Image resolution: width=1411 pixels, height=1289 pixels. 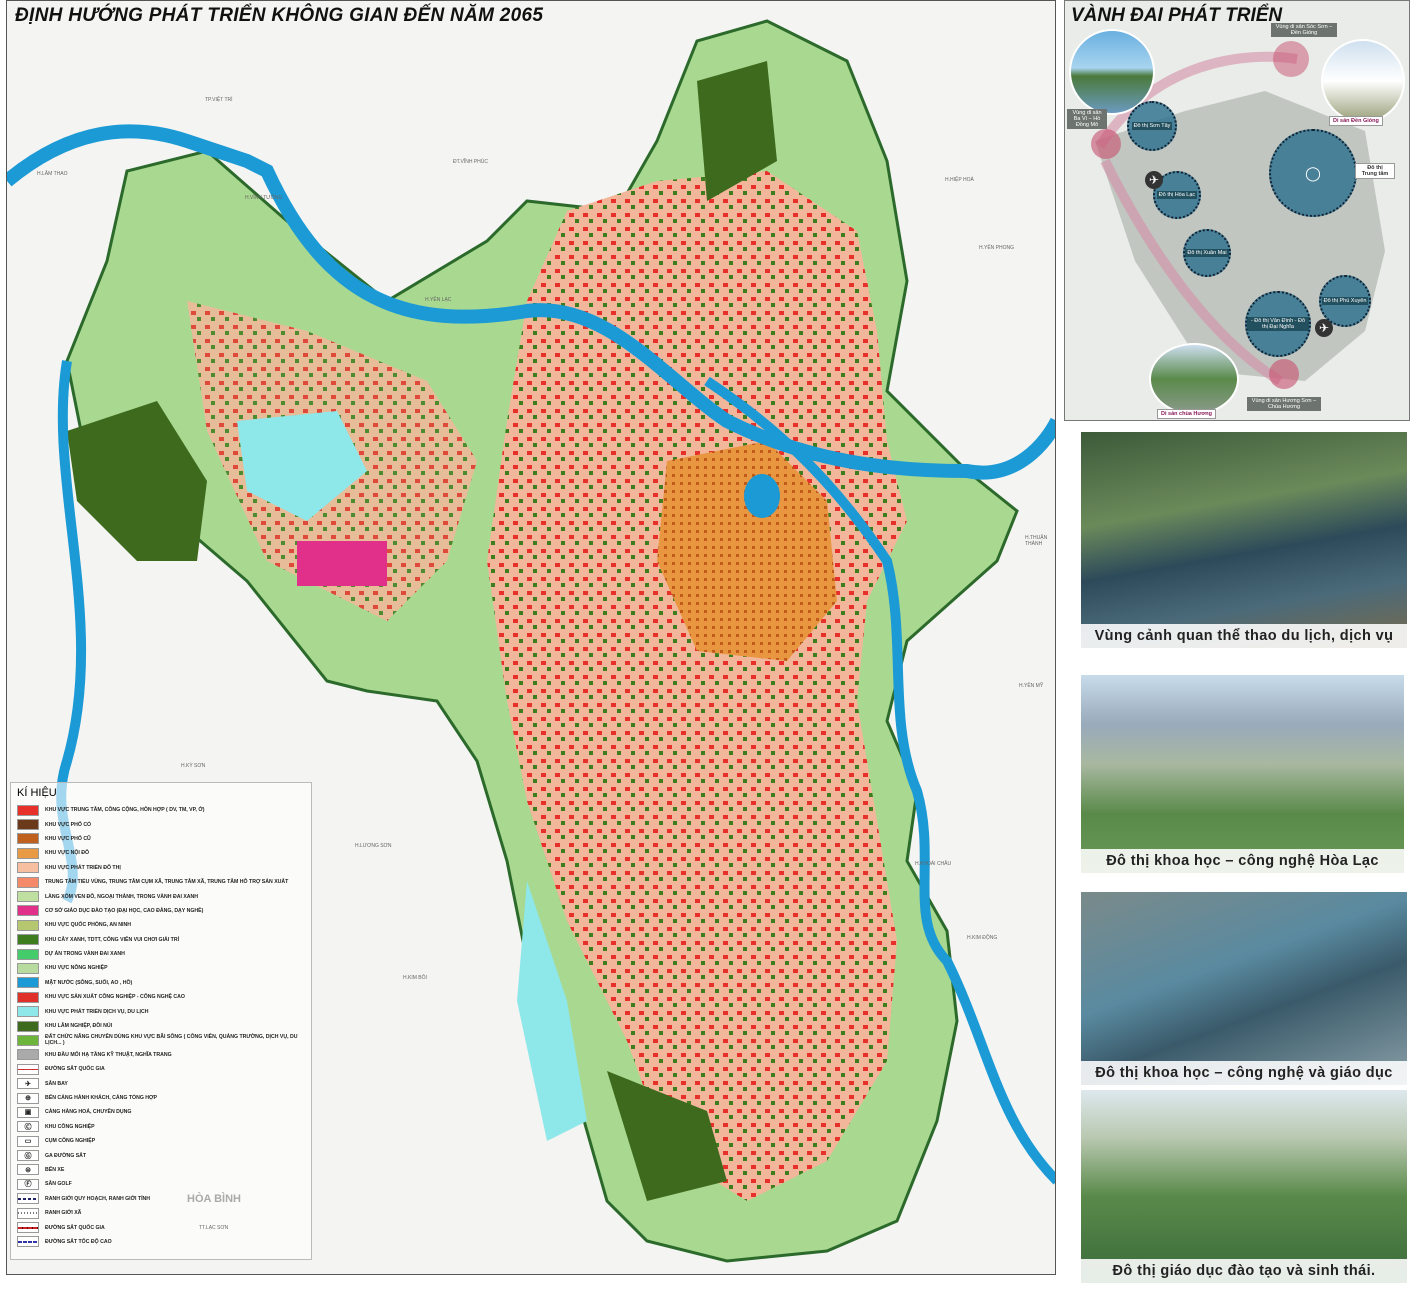 I want to click on place-label: H.KHOÁI CHÂU, so click(x=933, y=864).